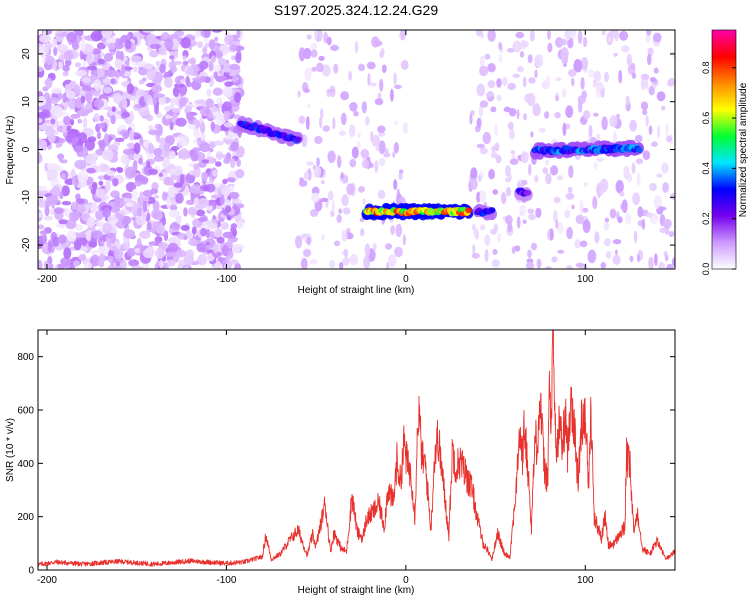 The height and width of the screenshot is (600, 750). Describe the element at coordinates (706, 168) in the screenshot. I see `colorbar-tick-label: 0.4` at that location.